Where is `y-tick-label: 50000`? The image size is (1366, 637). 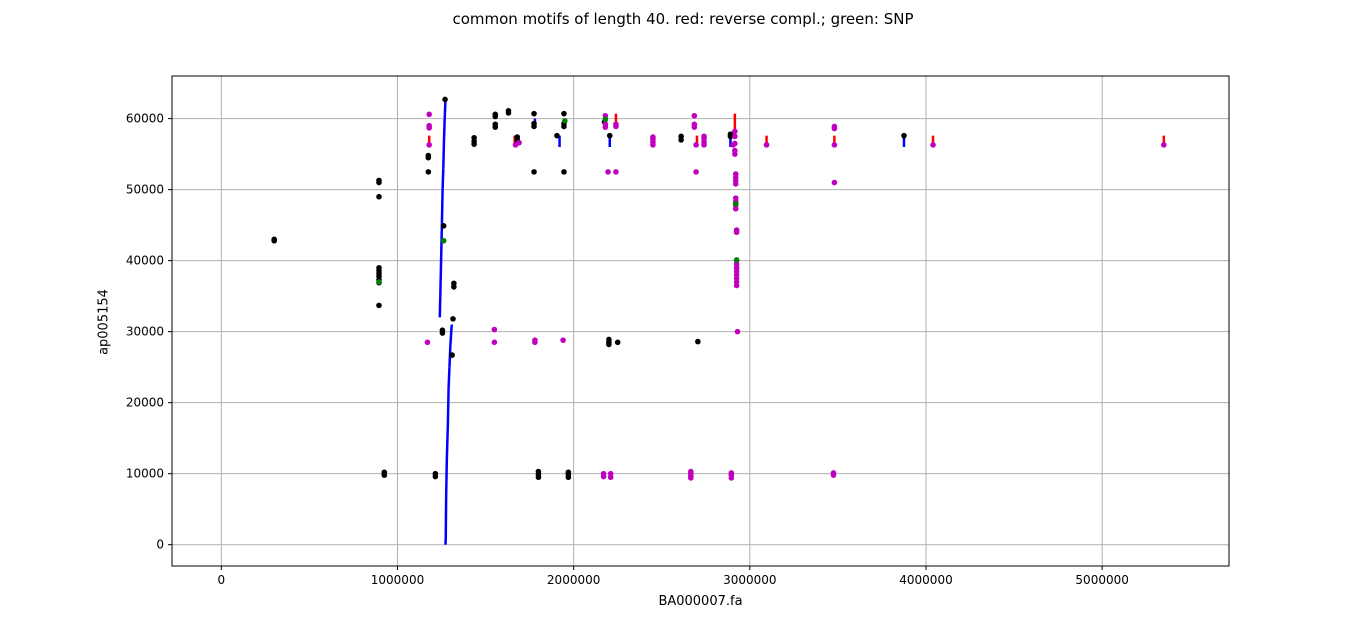 y-tick-label: 50000 is located at coordinates (145, 190).